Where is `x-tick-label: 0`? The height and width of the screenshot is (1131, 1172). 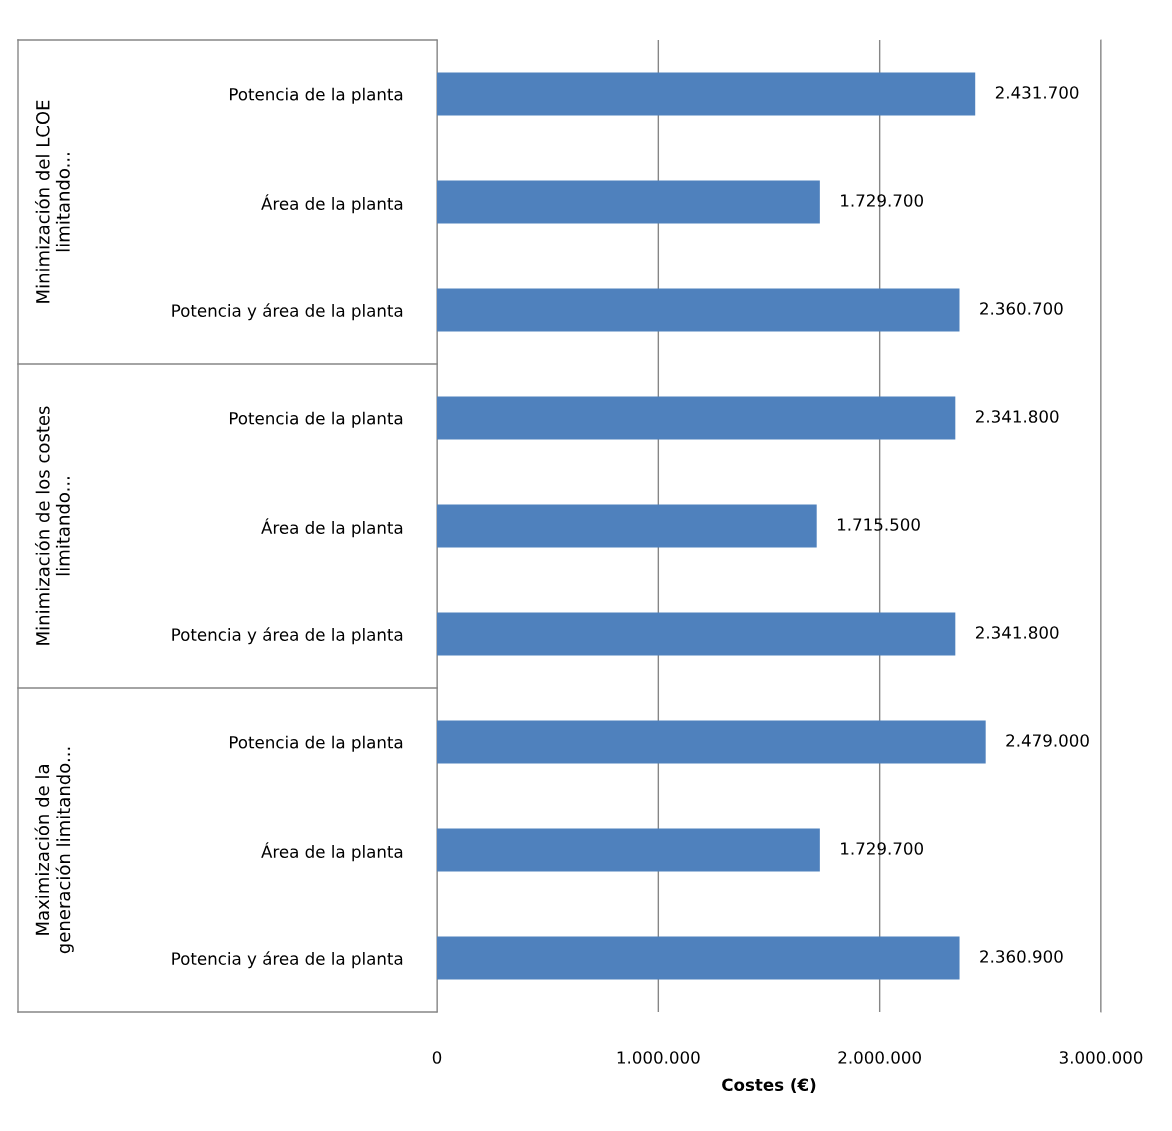
x-tick-label: 0 is located at coordinates (437, 1057).